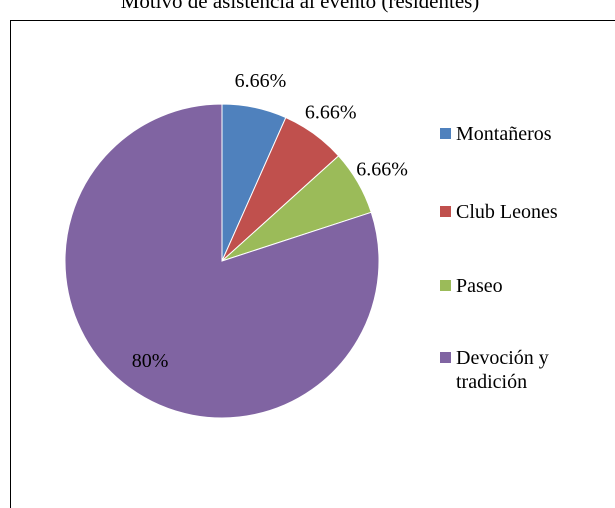 The width and height of the screenshot is (615, 508). What do you see at coordinates (479, 286) in the screenshot?
I see `legend-label: Paseo` at bounding box center [479, 286].